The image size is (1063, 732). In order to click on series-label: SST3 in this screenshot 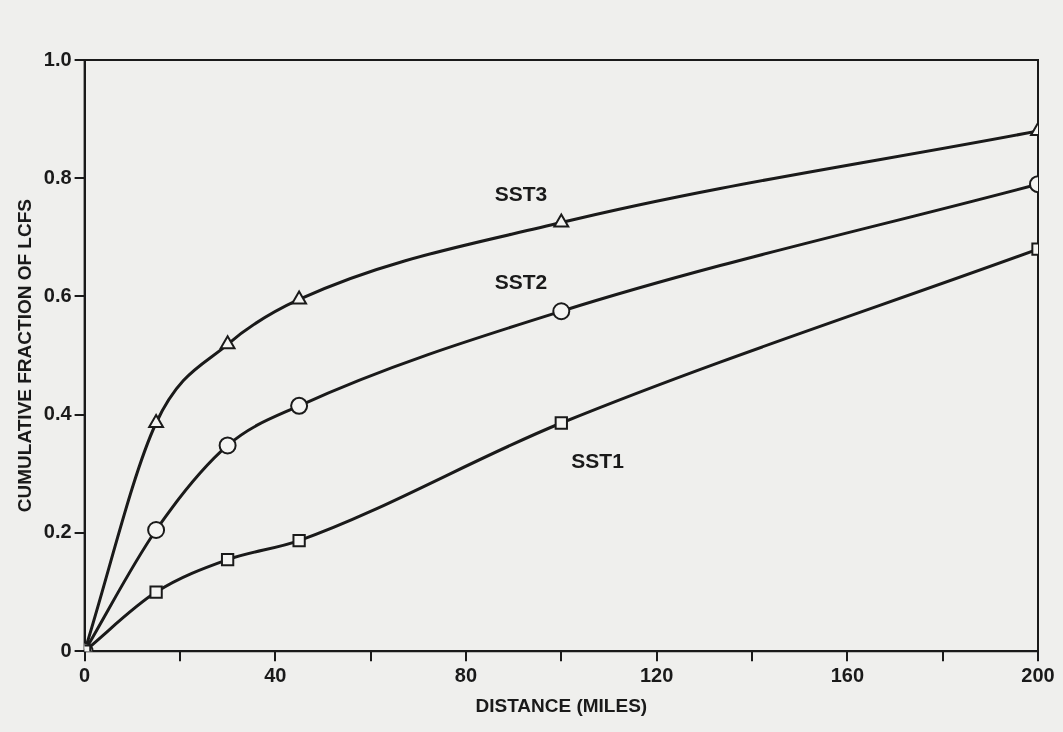, I will do `click(521, 193)`.